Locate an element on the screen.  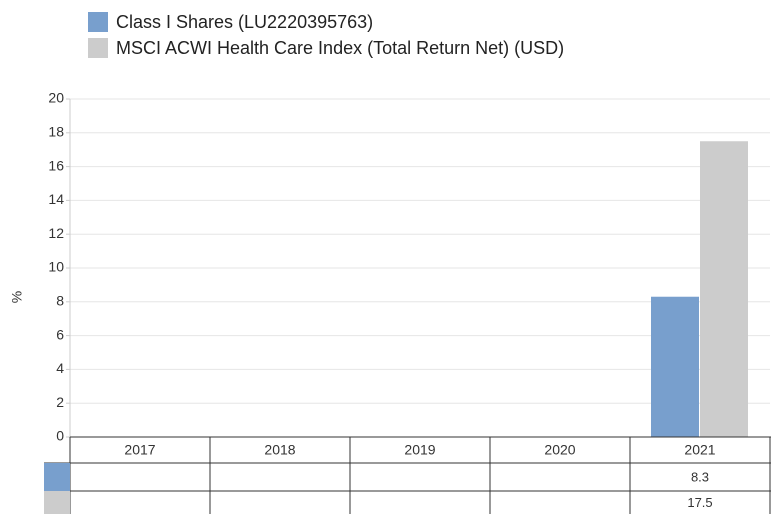
x-tick-label: 2017 is located at coordinates (139, 450).